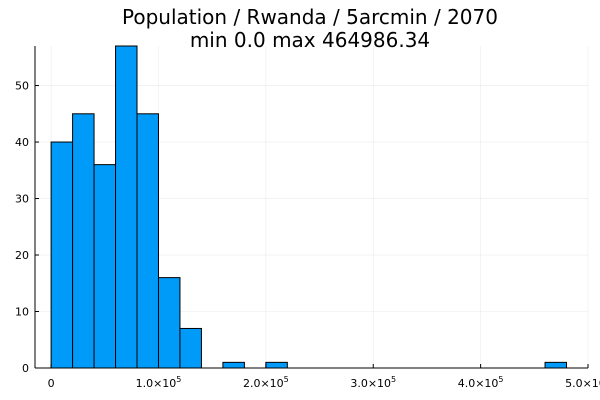 The width and height of the screenshot is (600, 400). I want to click on y-tick-label: 30, so click(22, 199).